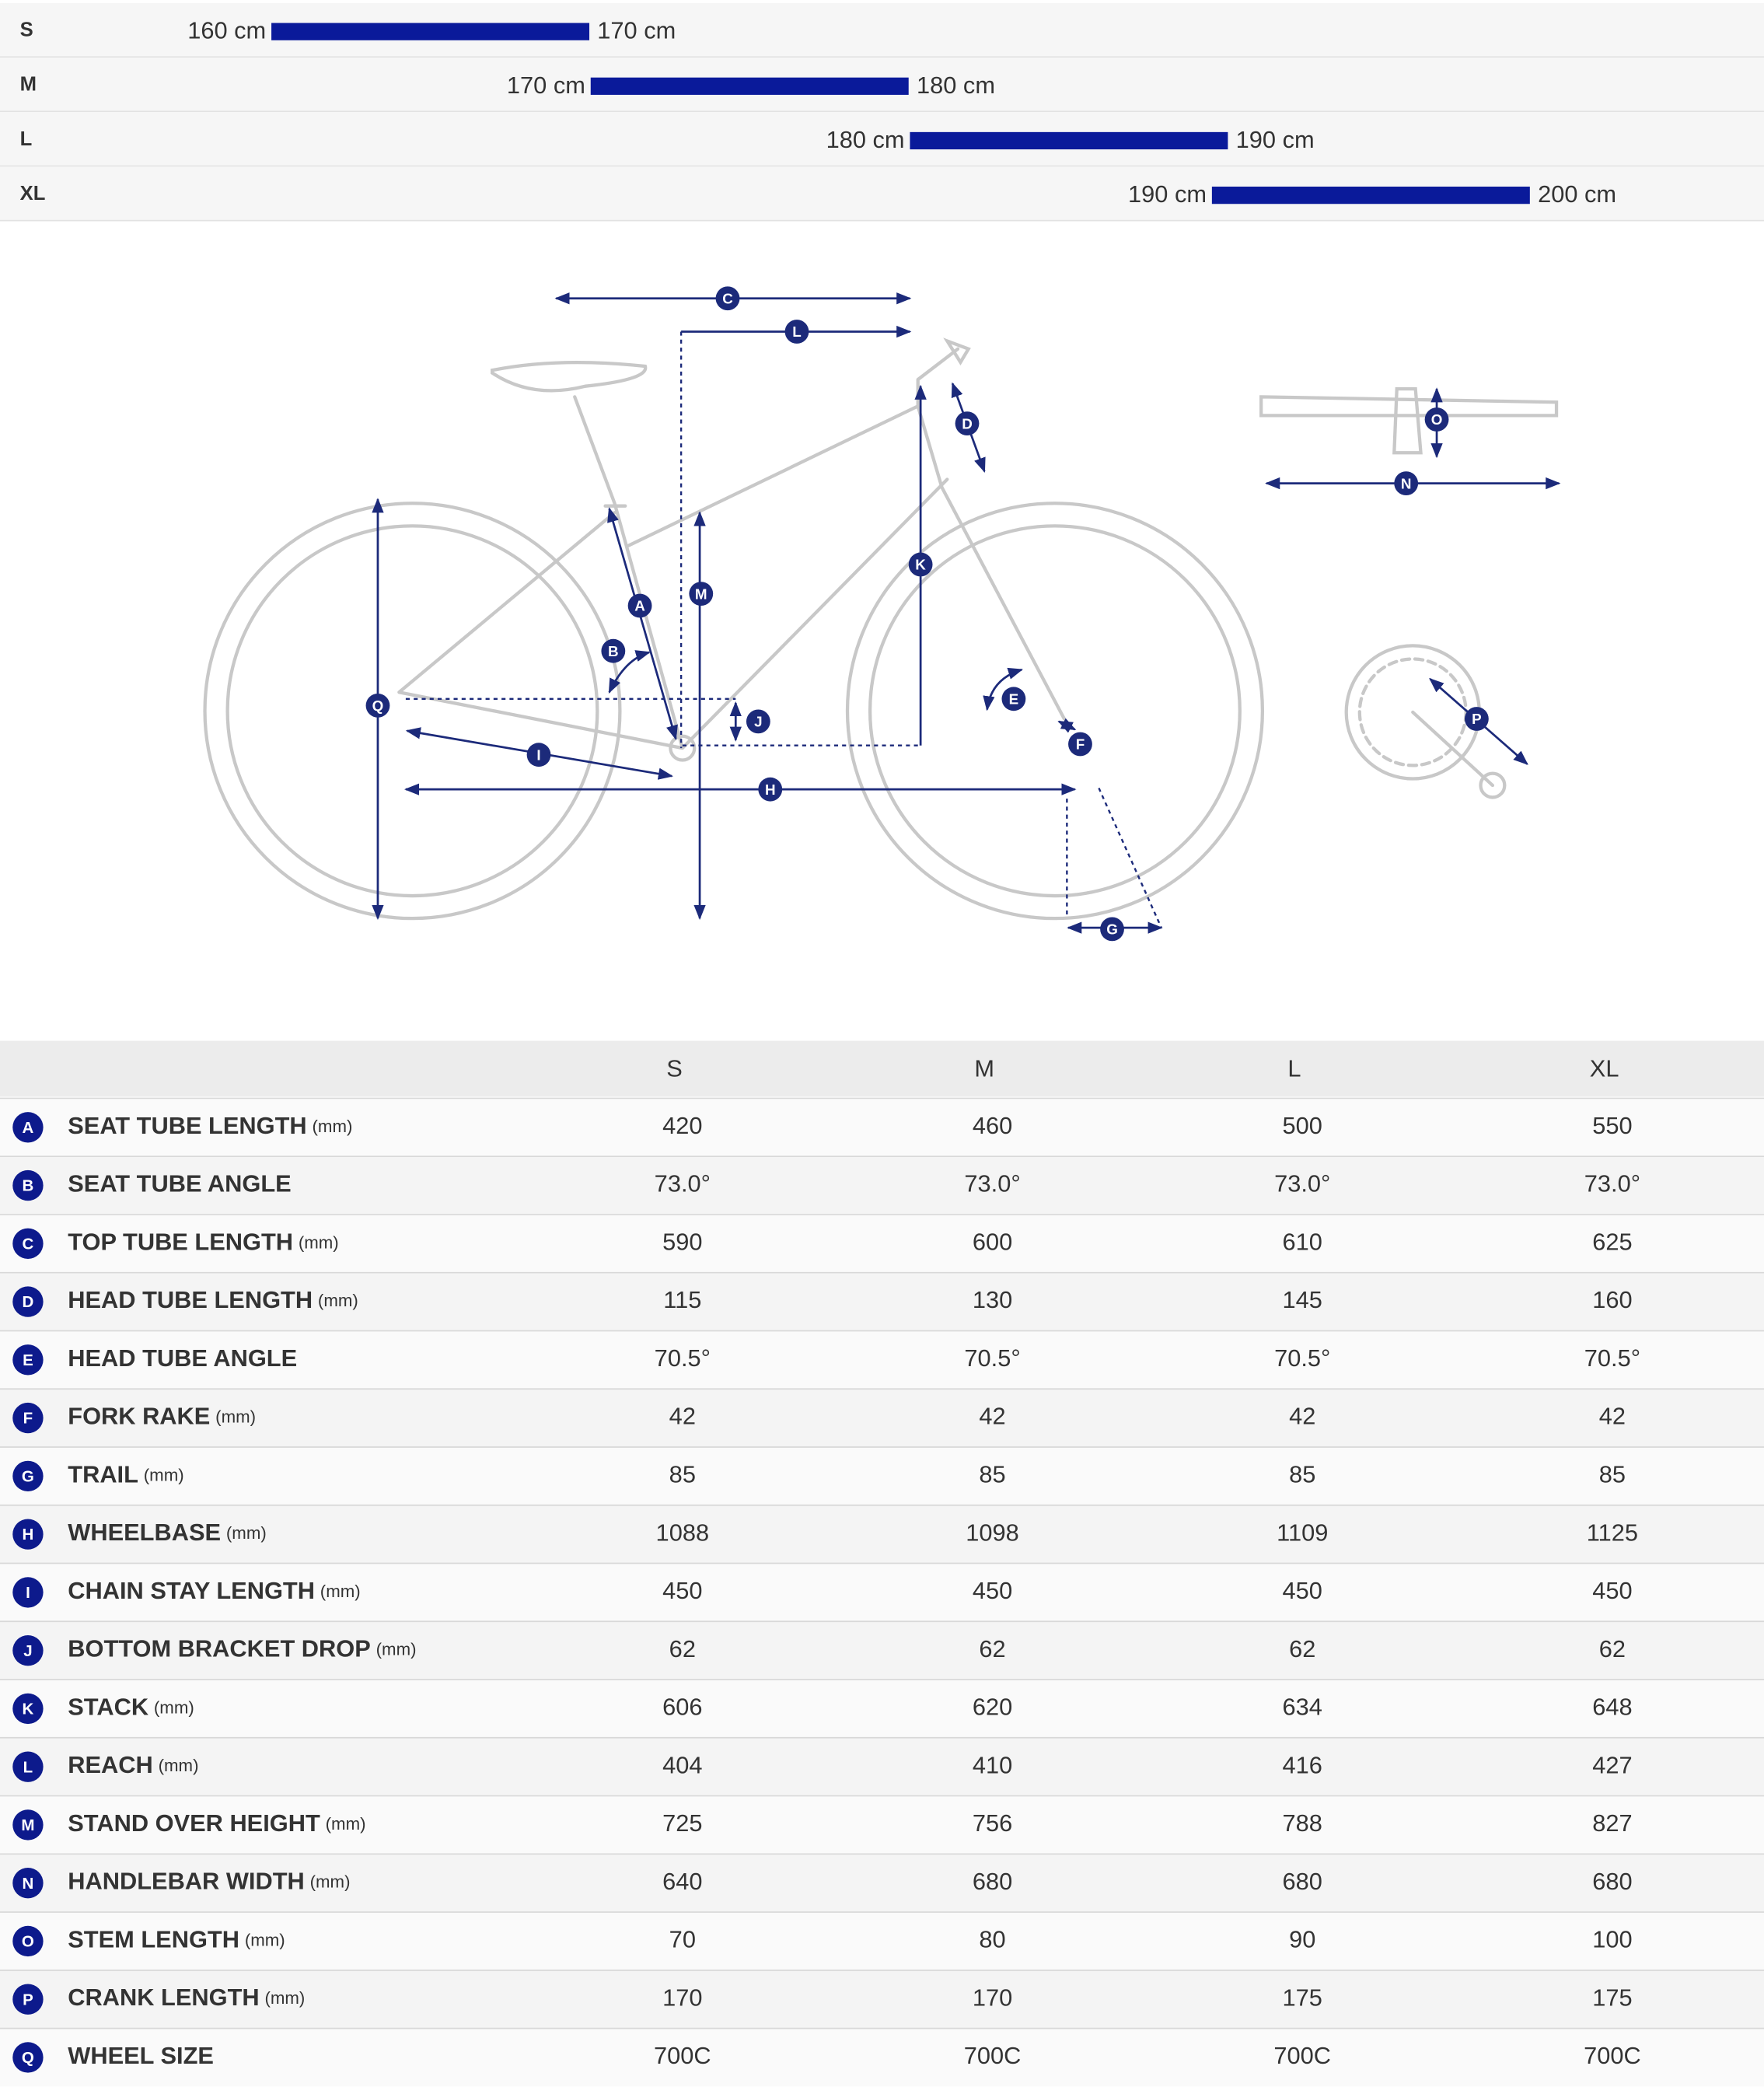 The image size is (1764, 2087). Describe the element at coordinates (682, 1939) in the screenshot. I see `cell-value: 70` at that location.